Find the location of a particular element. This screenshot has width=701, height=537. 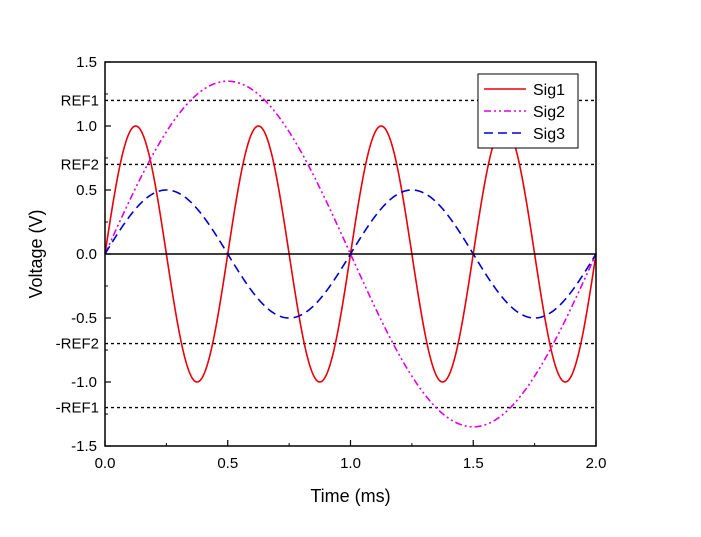

x-tick-label: 1.5 is located at coordinates (473, 463).